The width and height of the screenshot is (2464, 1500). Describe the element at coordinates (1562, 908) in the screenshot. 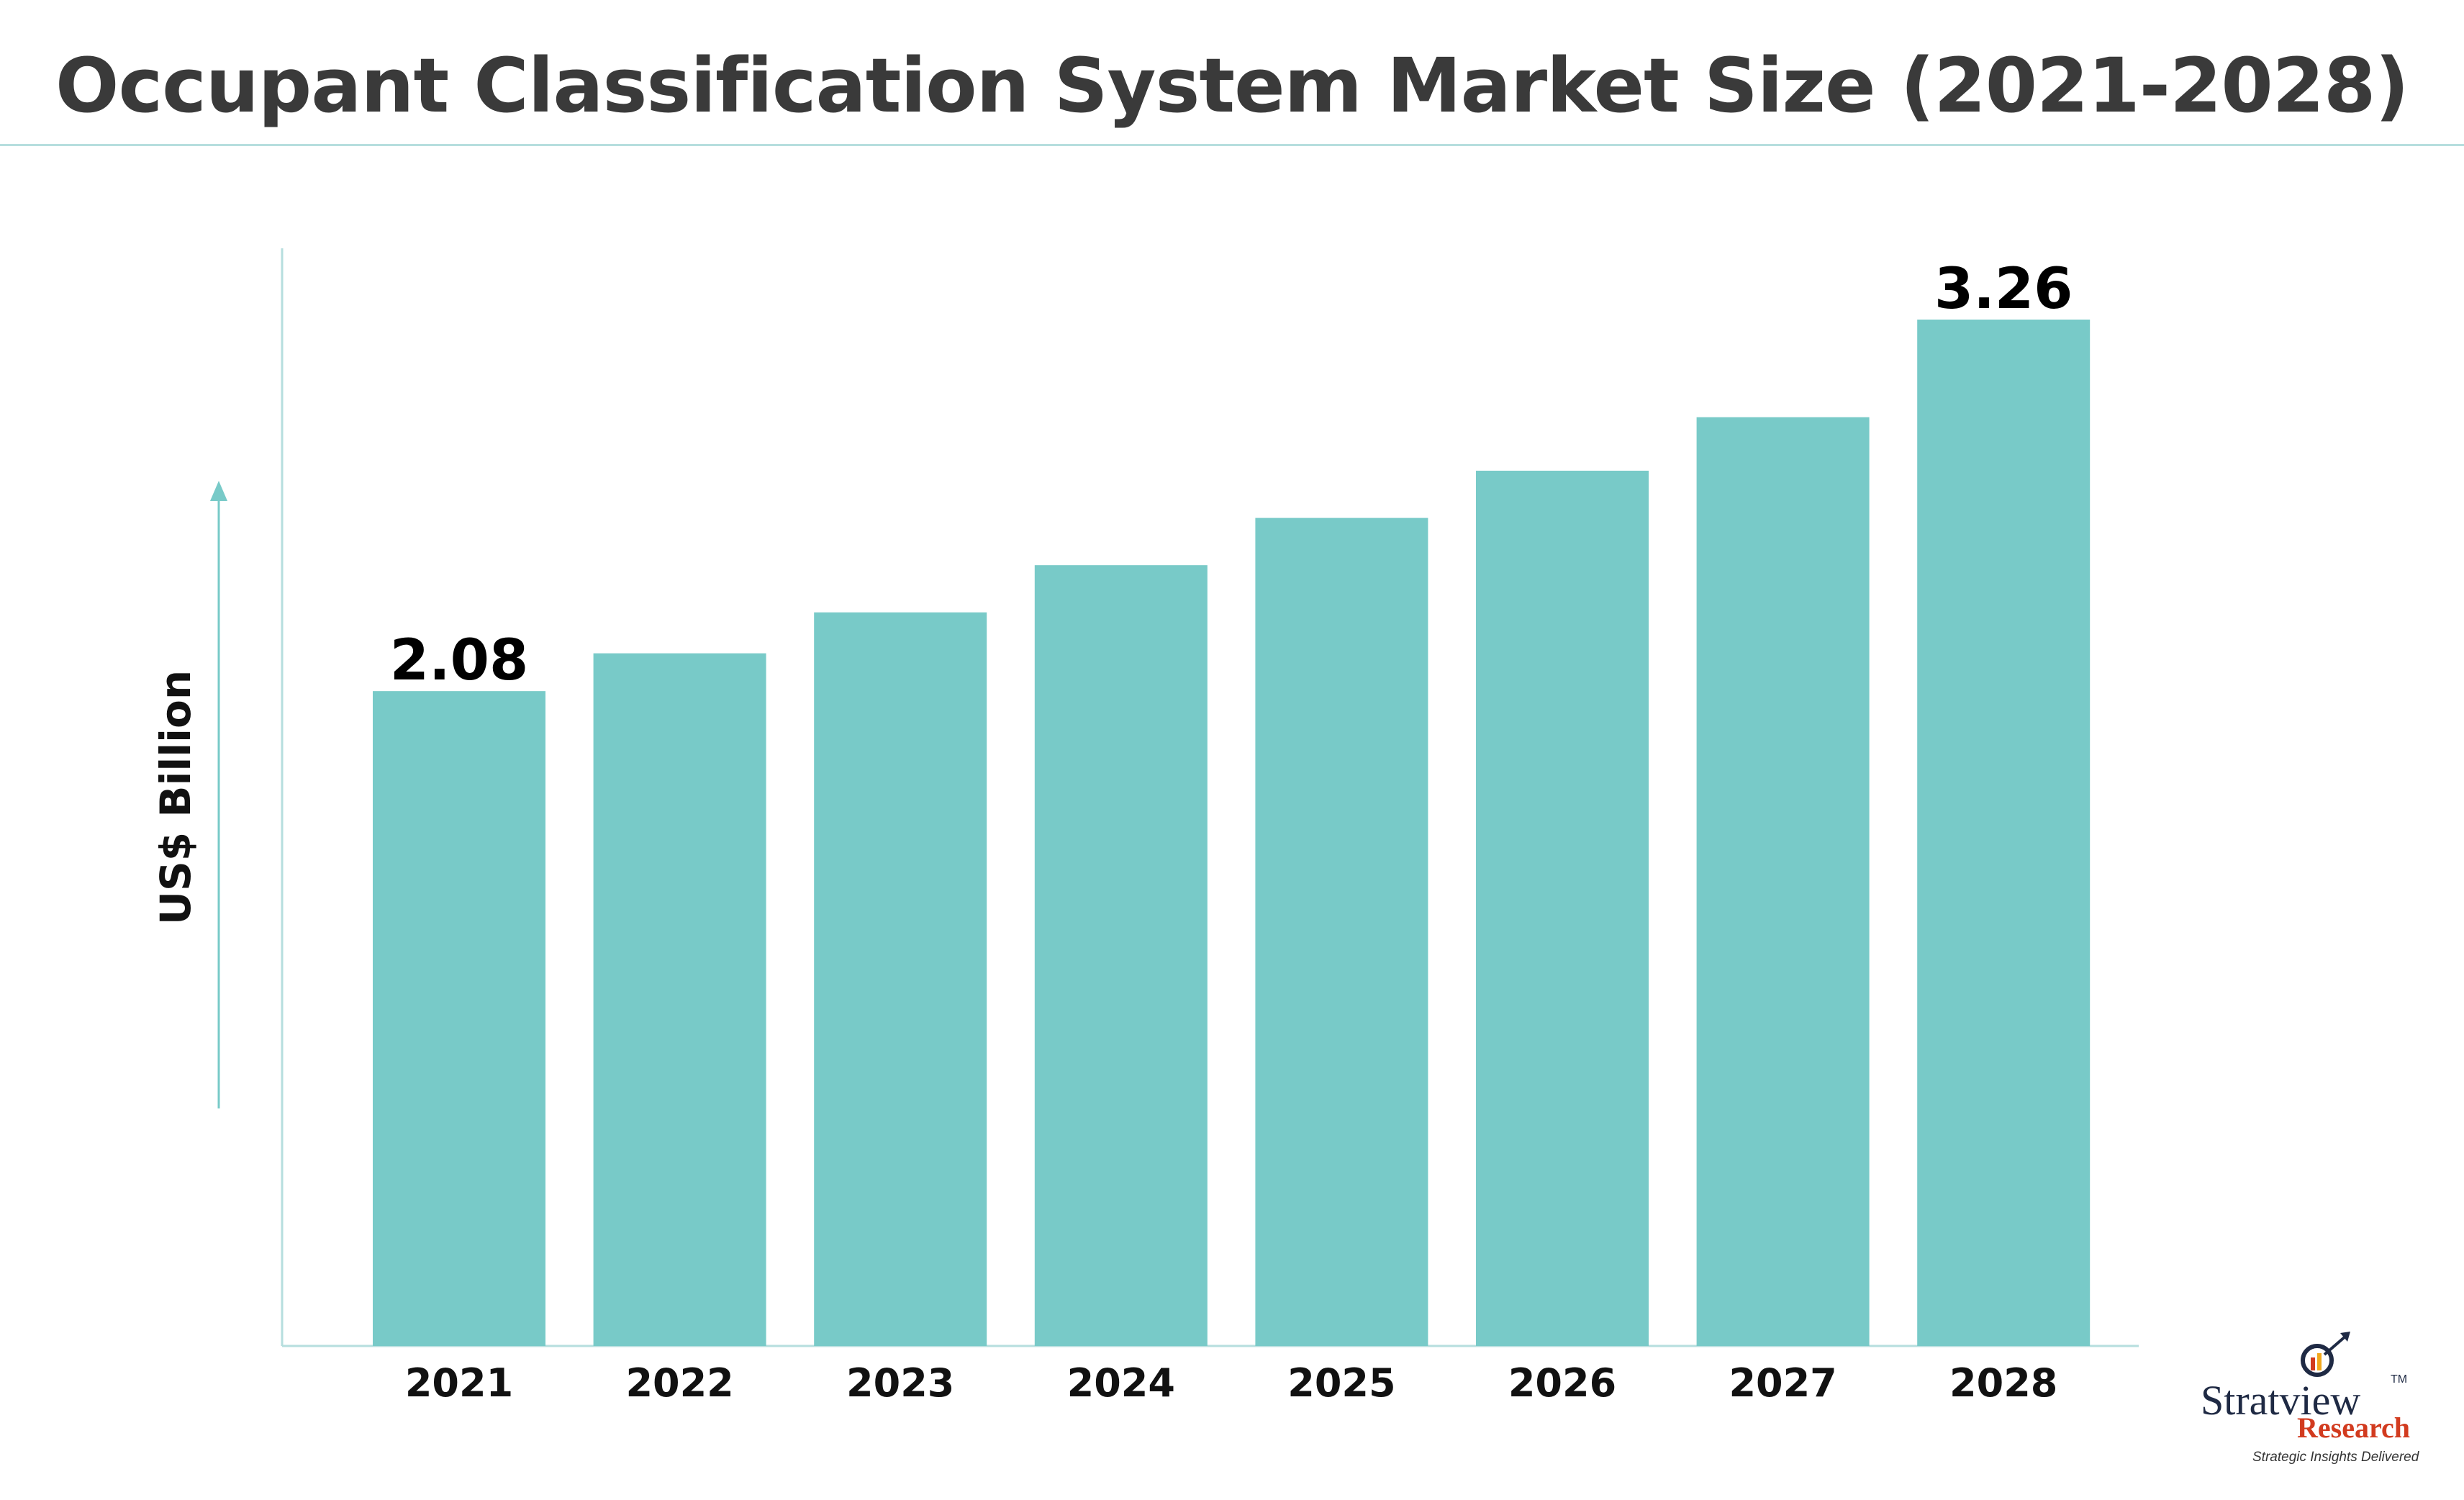

I see `bar-2026` at that location.